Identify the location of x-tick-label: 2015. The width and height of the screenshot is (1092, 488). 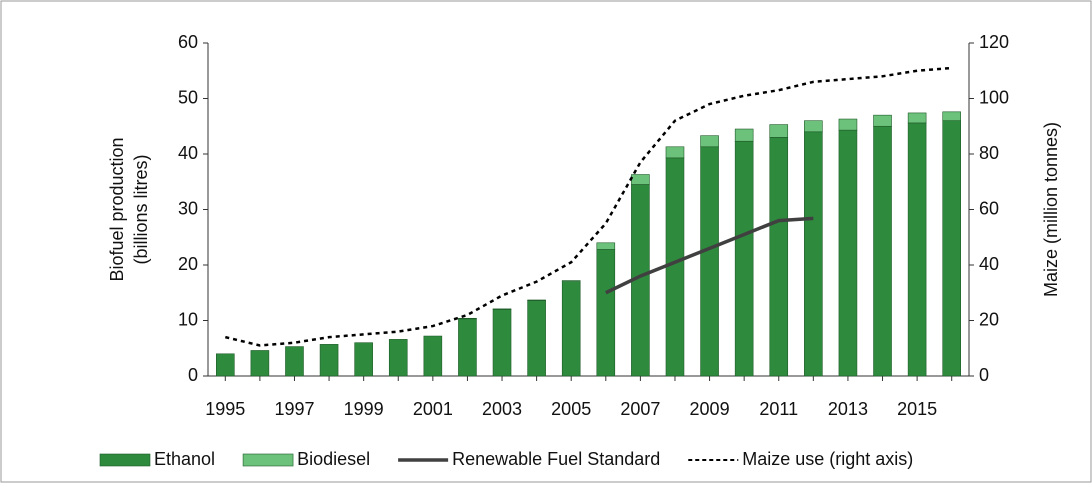
(917, 409).